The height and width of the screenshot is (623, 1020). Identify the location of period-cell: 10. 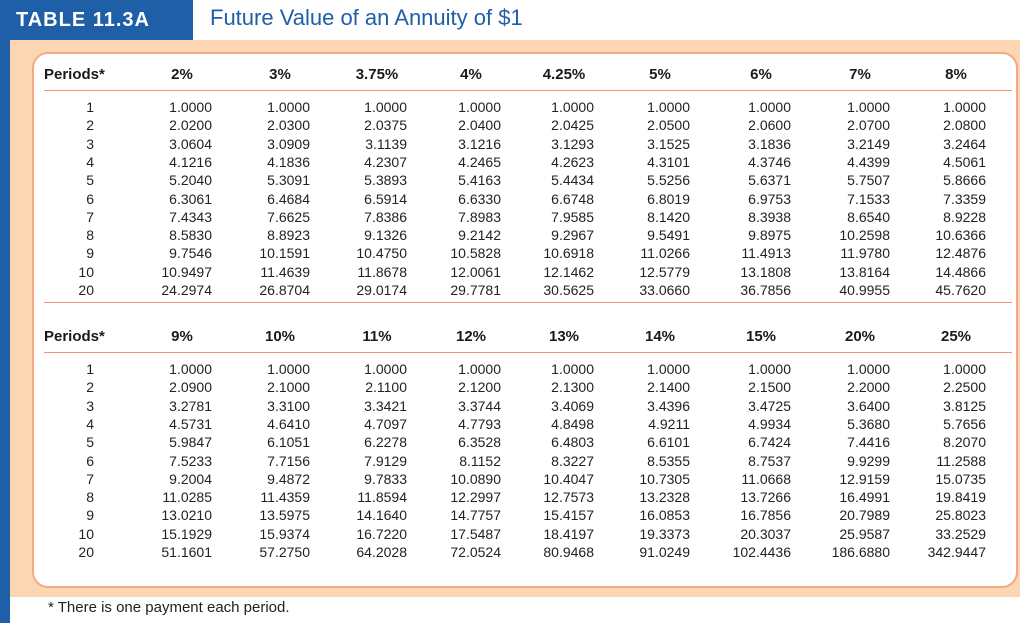
(86, 533).